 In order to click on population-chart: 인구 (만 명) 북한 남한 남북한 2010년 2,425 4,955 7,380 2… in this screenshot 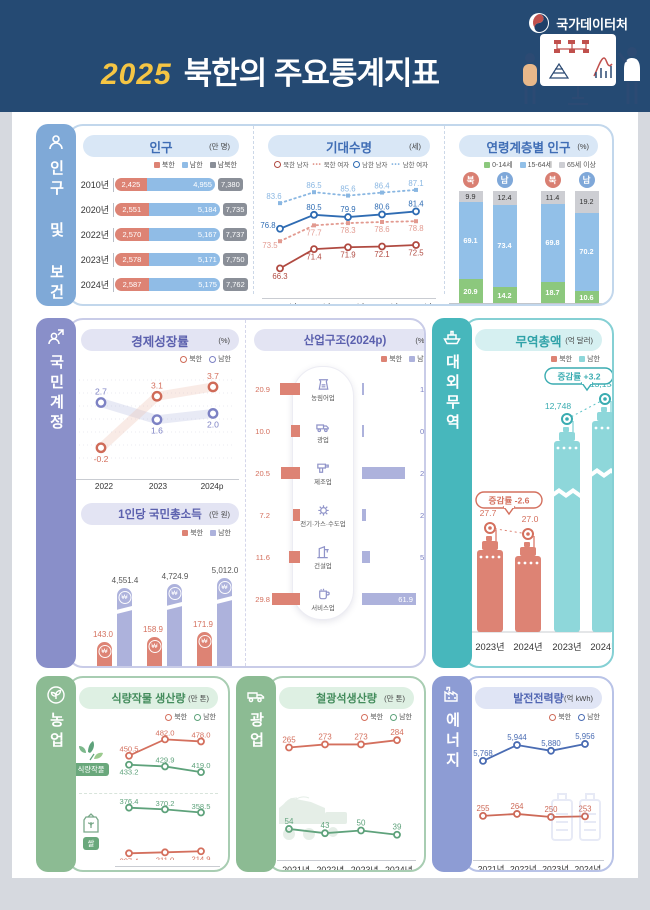, I will do `click(161, 210)`.